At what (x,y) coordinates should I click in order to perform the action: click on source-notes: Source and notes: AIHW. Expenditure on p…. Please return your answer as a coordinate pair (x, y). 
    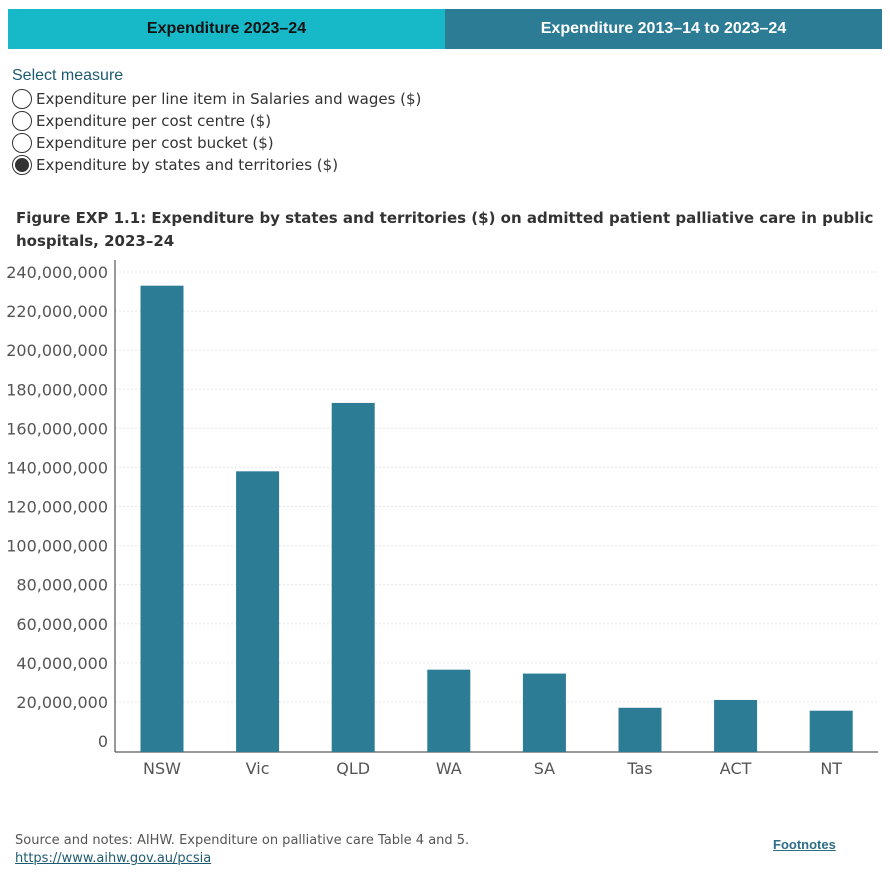
    Looking at the image, I should click on (242, 850).